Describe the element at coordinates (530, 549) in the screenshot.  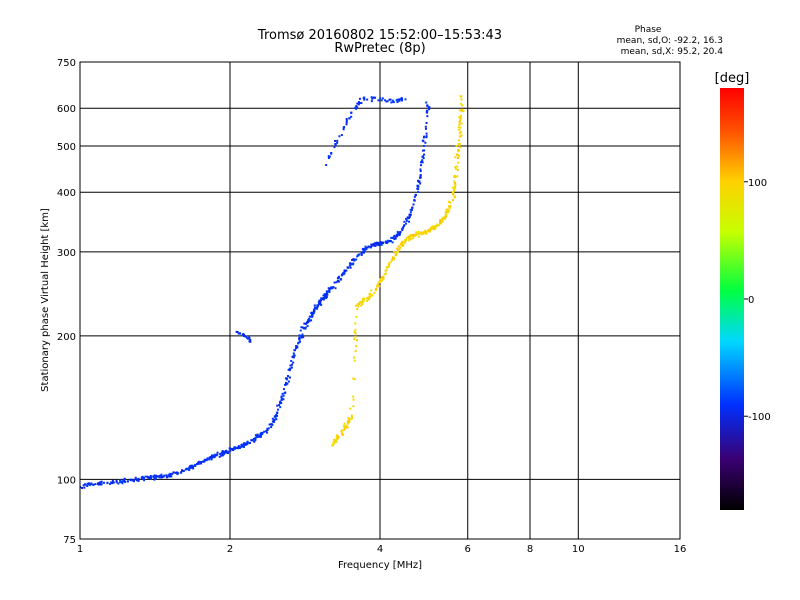
I see `x-tick-label: 8` at that location.